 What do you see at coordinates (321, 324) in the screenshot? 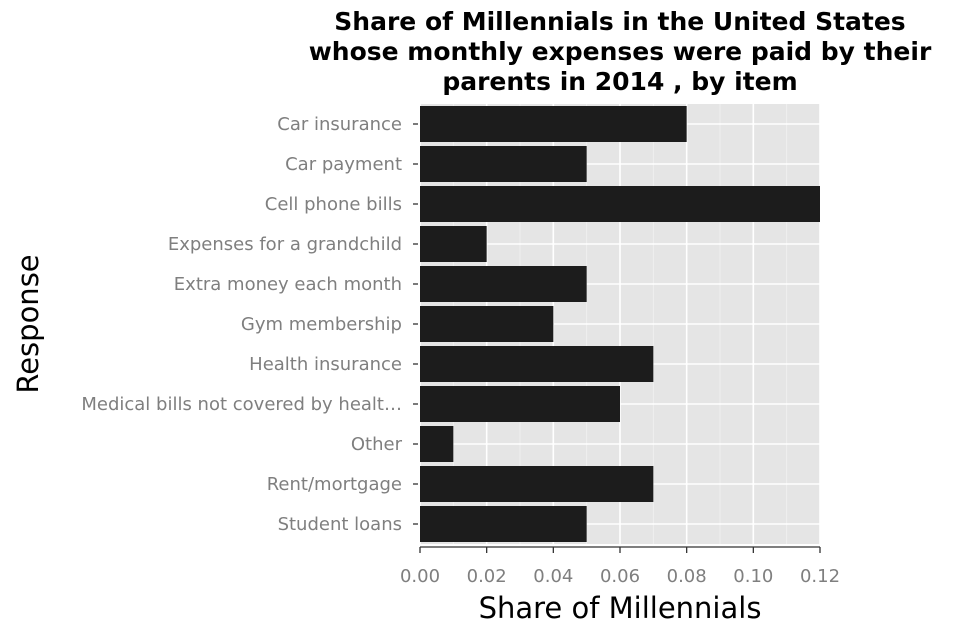
I see `y-tick-label: Gym membership` at bounding box center [321, 324].